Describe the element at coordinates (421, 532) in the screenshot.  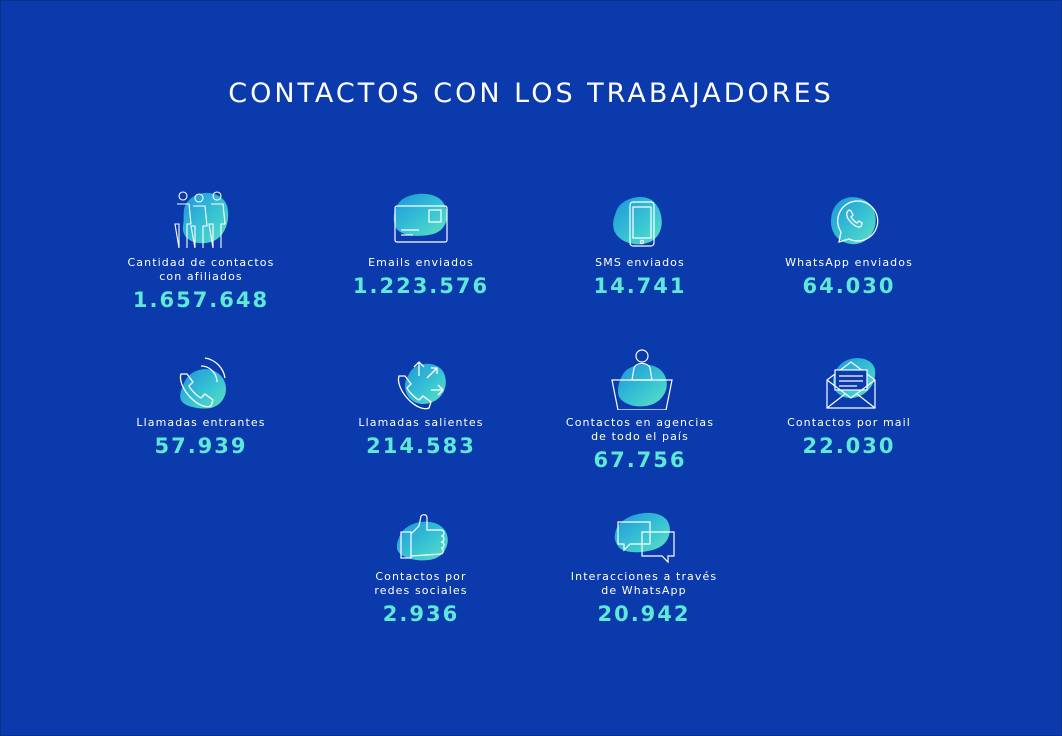
I see `thumbs-up-icon` at that location.